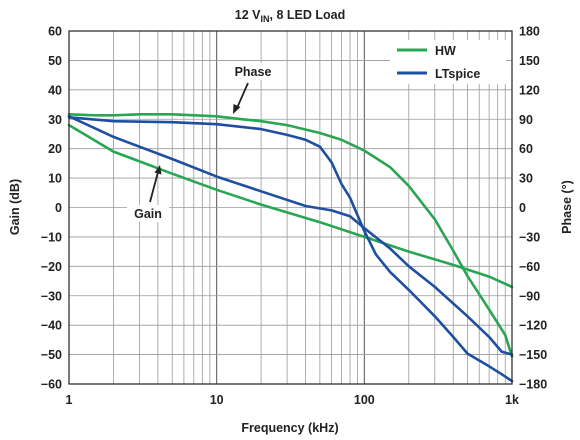 This screenshot has width=580, height=440. I want to click on legend: HW LTspice, so click(448, 62).